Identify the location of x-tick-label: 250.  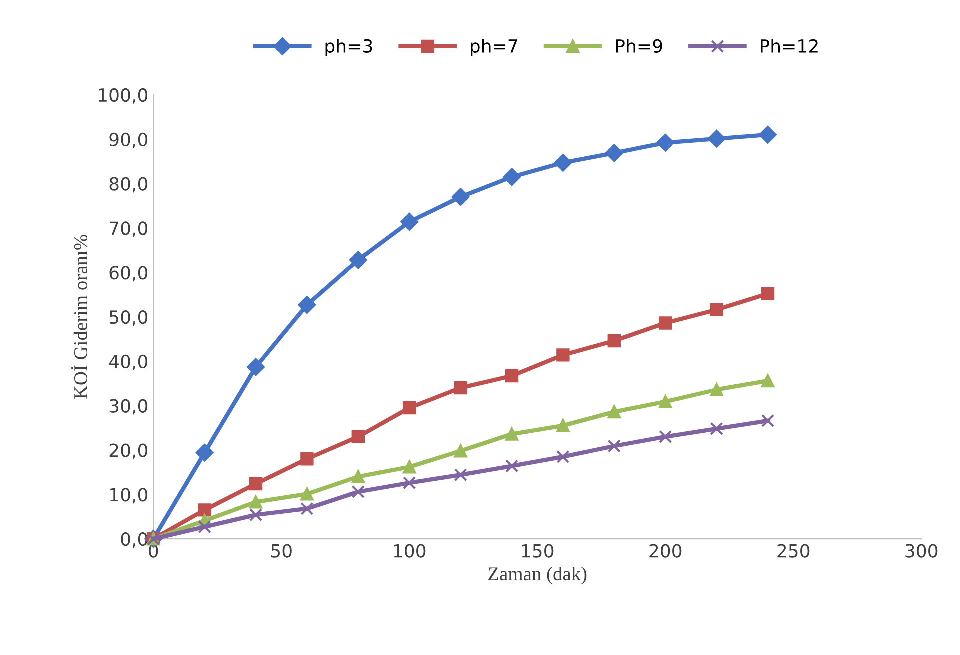
(794, 551).